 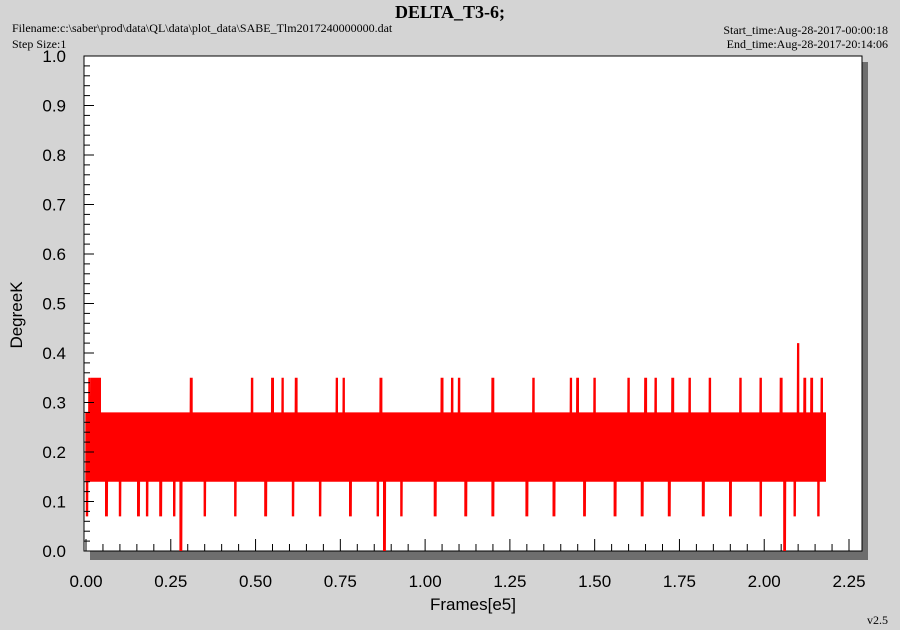 I want to click on start-time-label: Start_time:Aug-28-2017-00:00:18, so click(x=805, y=30).